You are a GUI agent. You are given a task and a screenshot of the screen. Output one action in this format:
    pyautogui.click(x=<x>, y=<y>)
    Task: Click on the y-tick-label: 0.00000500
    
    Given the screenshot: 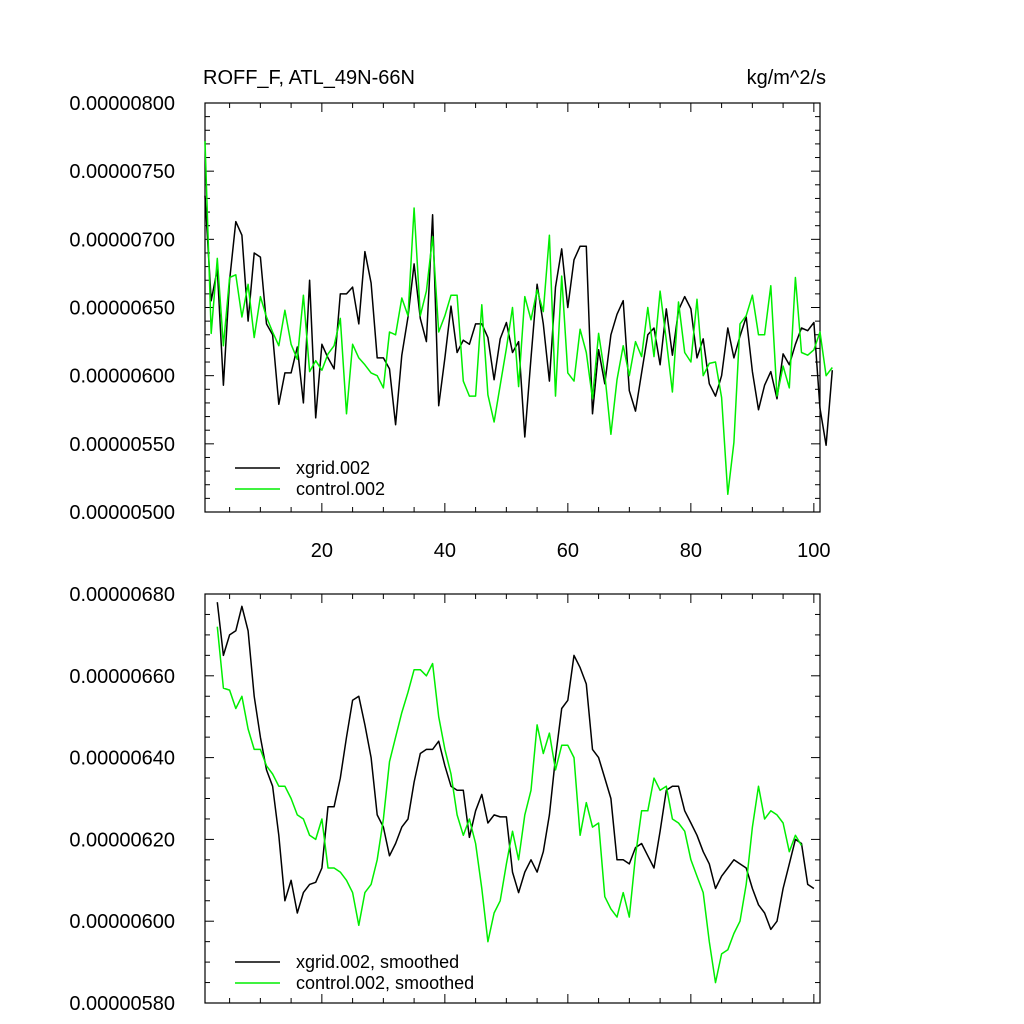 What is the action you would take?
    pyautogui.click(x=122, y=513)
    